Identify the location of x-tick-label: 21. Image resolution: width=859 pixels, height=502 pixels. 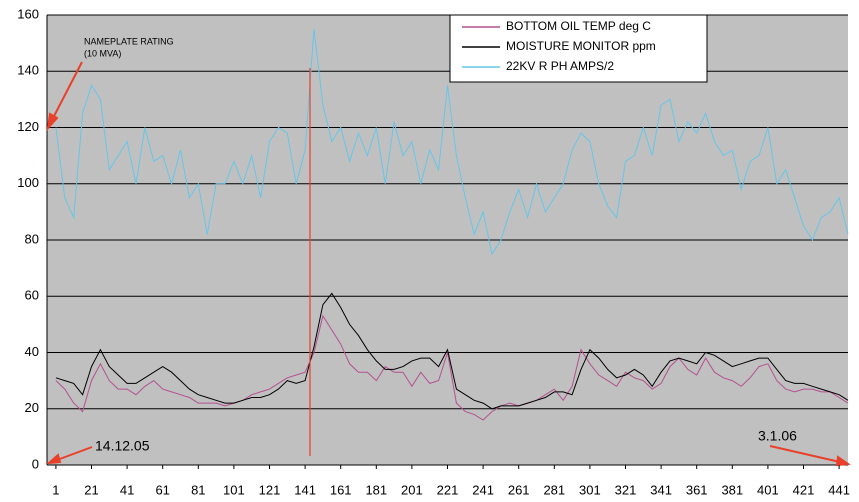
(91, 489).